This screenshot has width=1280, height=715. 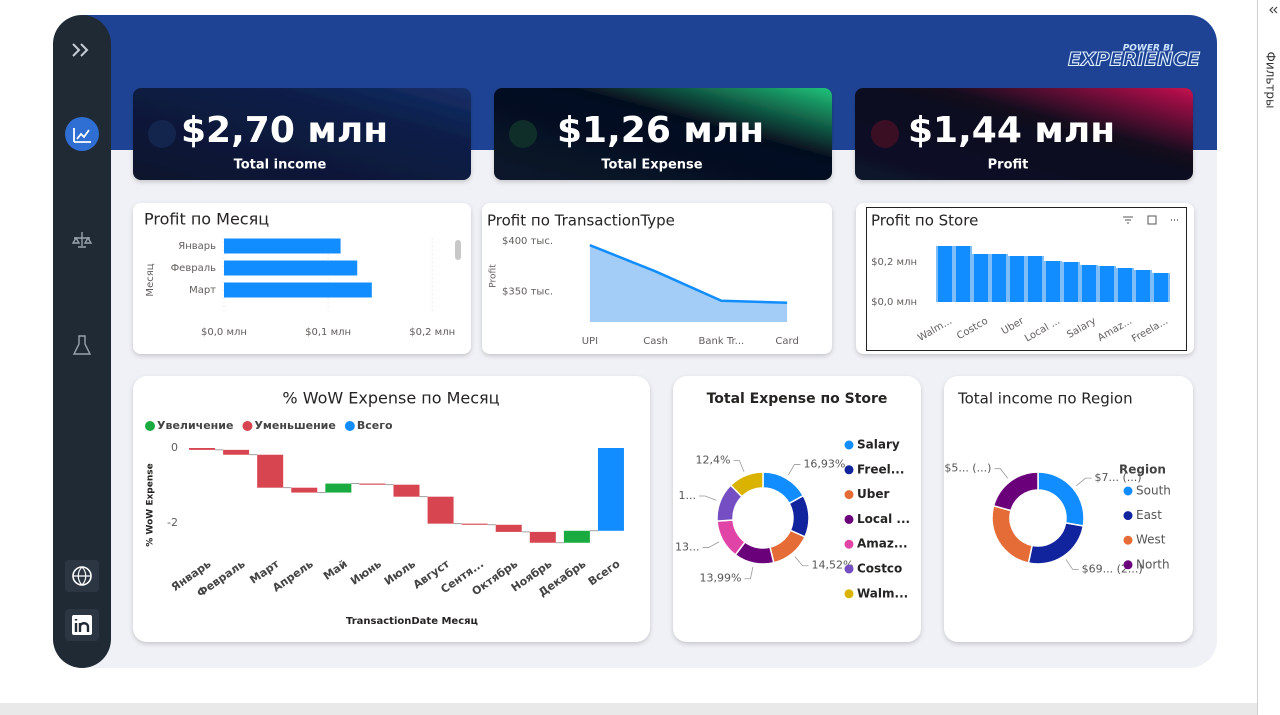 What do you see at coordinates (280, 165) in the screenshot?
I see `kpi-label: Total income` at bounding box center [280, 165].